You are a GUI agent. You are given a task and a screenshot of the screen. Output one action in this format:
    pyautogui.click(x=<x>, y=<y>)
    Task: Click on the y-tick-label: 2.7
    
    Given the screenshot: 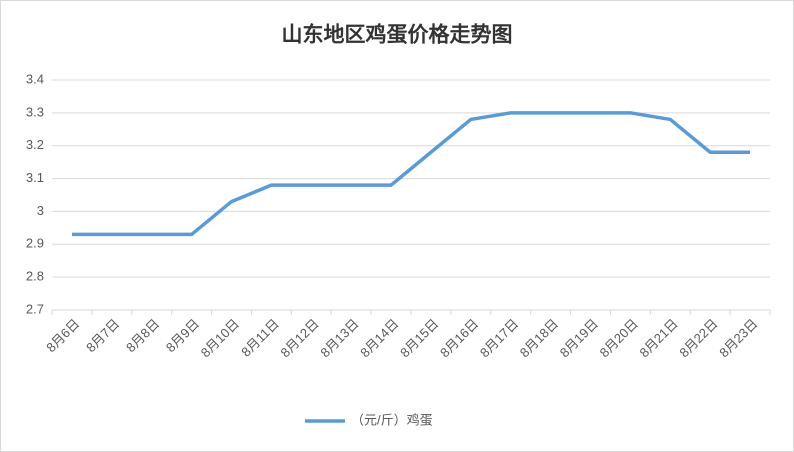 What is the action you would take?
    pyautogui.click(x=35, y=308)
    